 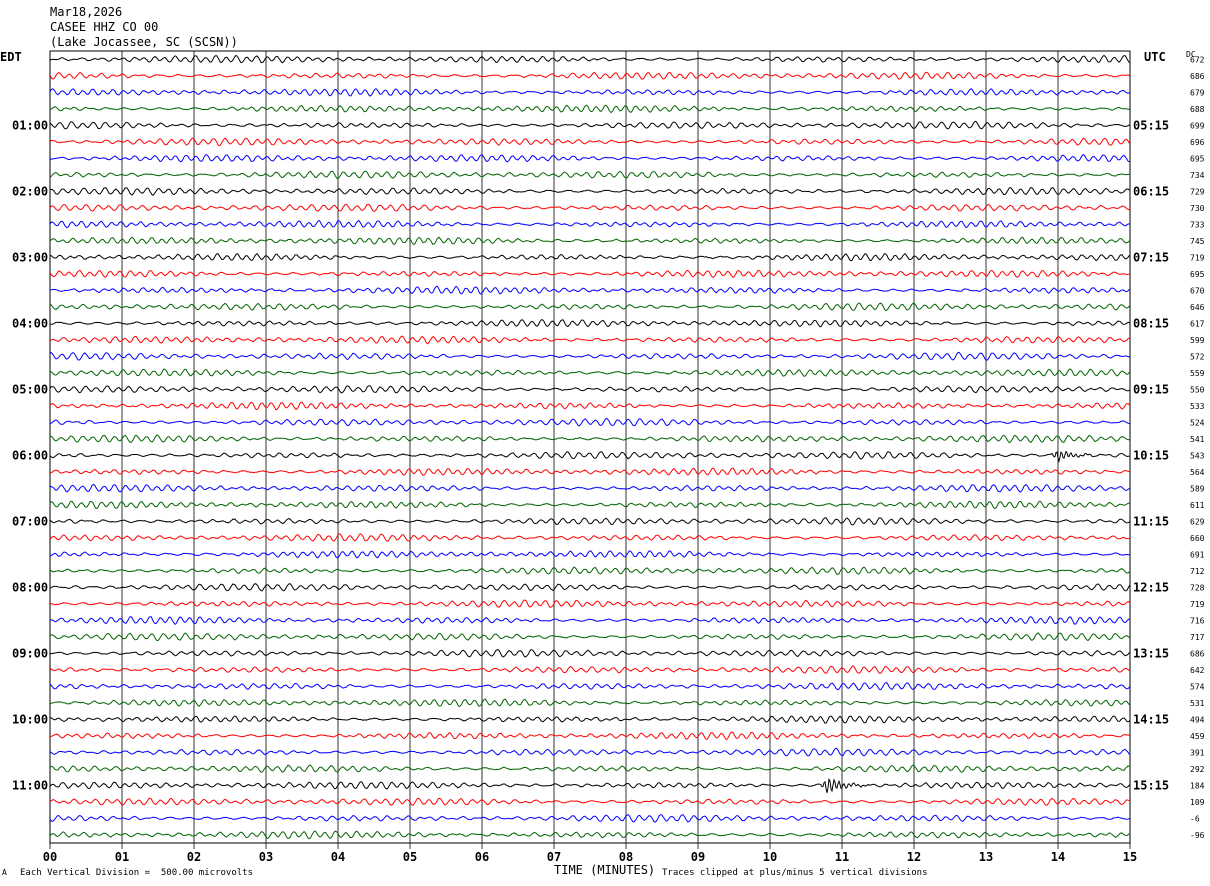 I want to click on right-hour-label: 09:15, so click(x=1151, y=389).